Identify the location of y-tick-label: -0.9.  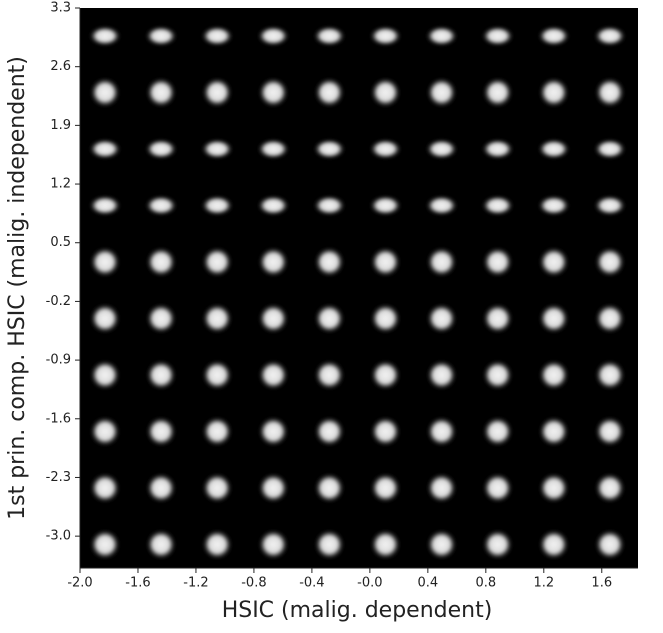
(58, 360).